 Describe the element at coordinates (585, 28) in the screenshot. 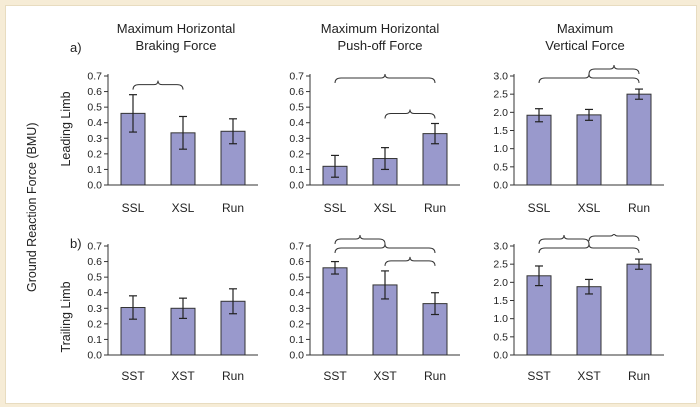

I see `title-line: Maximum` at that location.